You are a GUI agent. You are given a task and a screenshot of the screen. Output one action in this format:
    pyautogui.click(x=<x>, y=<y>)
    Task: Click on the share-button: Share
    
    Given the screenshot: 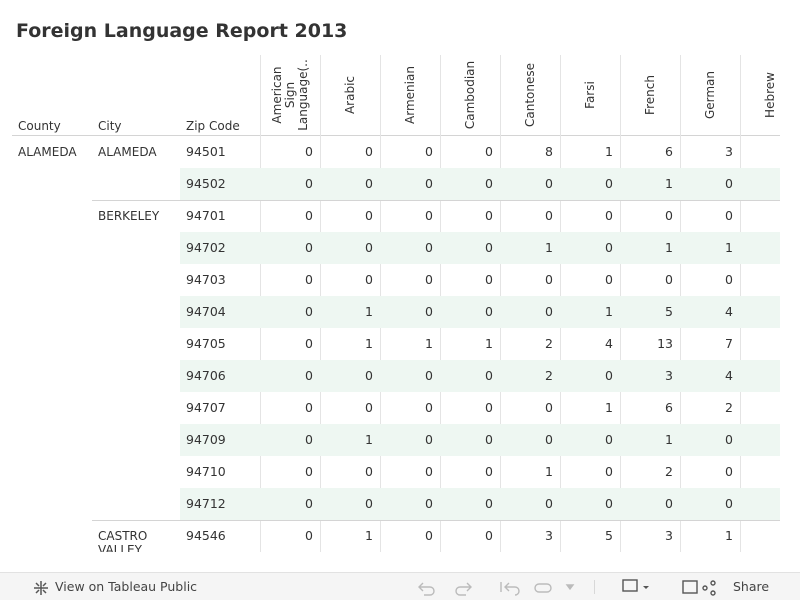 What is the action you would take?
    pyautogui.click(x=751, y=586)
    